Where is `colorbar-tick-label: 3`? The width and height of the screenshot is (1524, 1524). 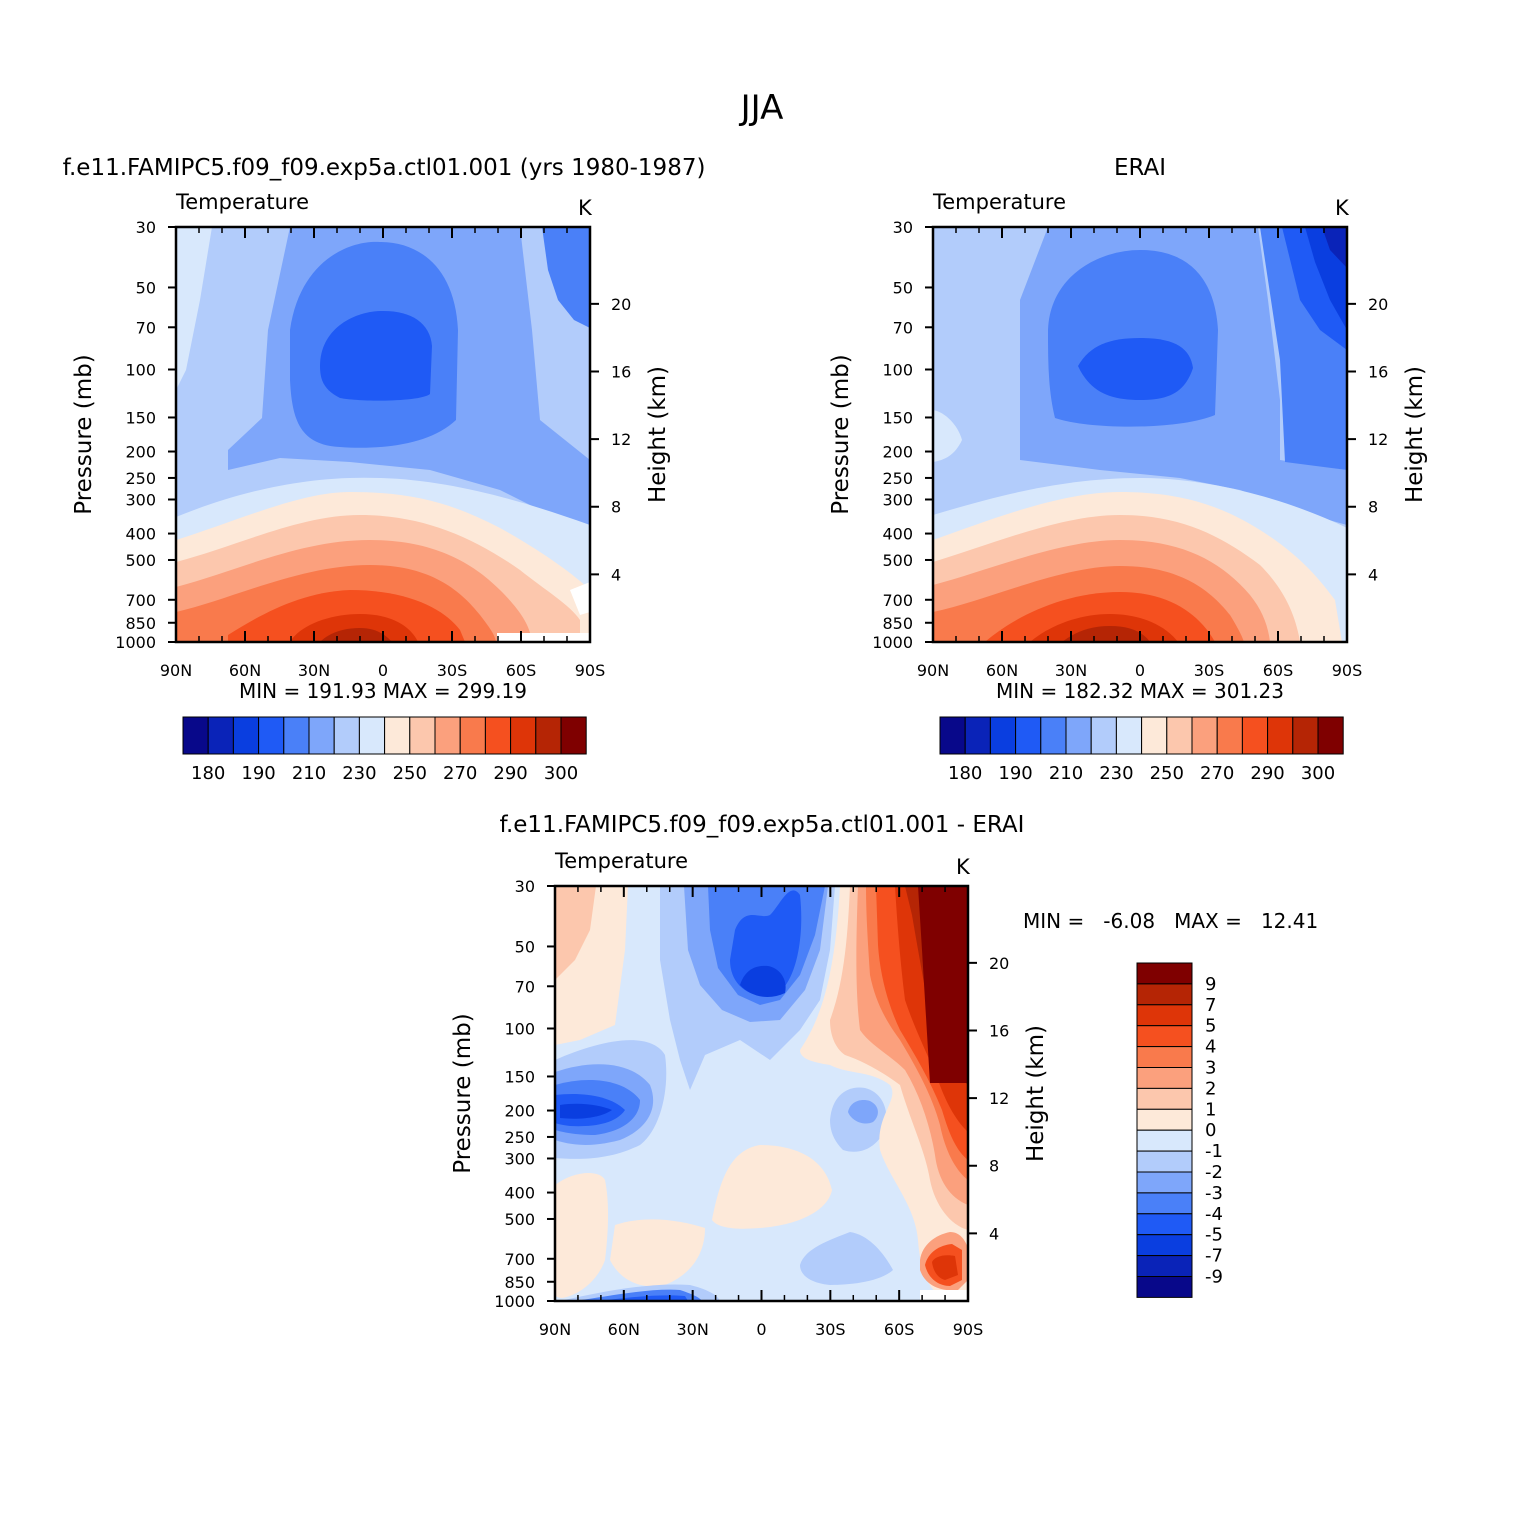
colorbar-tick-label: 3 is located at coordinates (1210, 1068).